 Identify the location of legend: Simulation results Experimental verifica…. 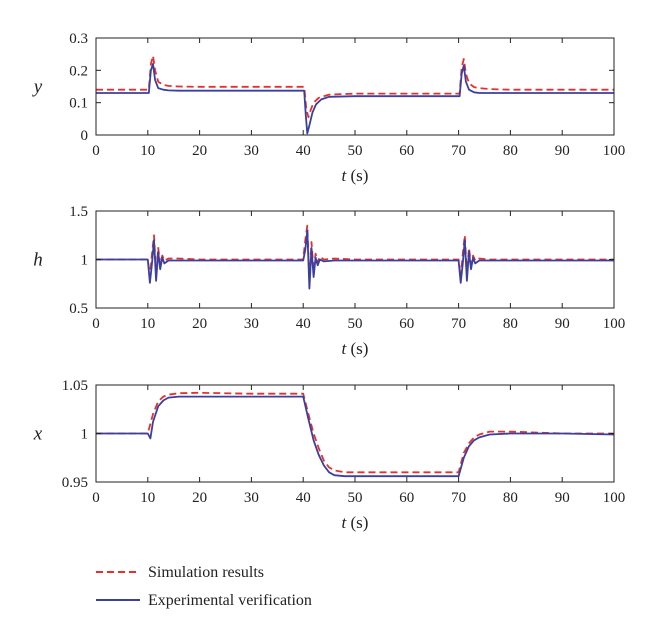
(204, 586).